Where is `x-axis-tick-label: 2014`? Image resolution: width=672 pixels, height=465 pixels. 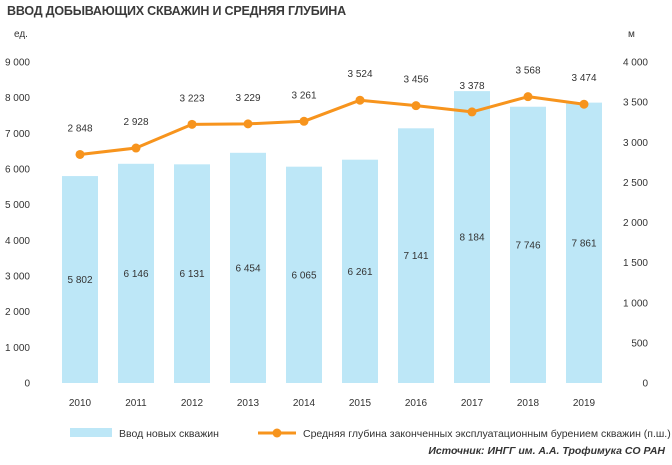
x-axis-tick-label: 2014 is located at coordinates (304, 403).